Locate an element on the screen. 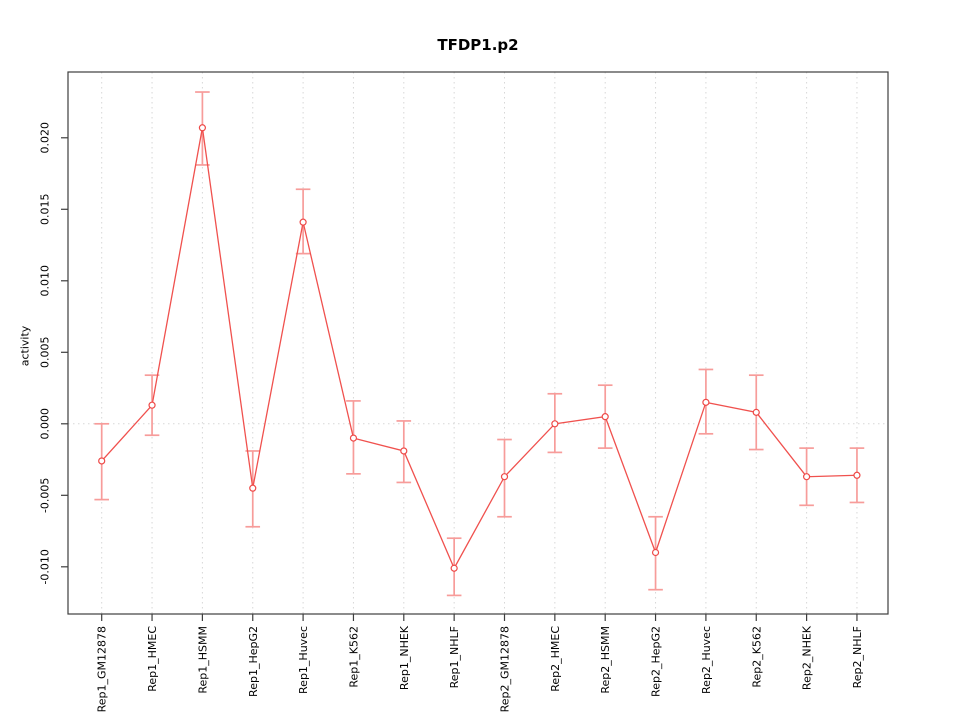 The height and width of the screenshot is (720, 960). x-tick-label: Rep1_GM12878 is located at coordinates (102, 669).